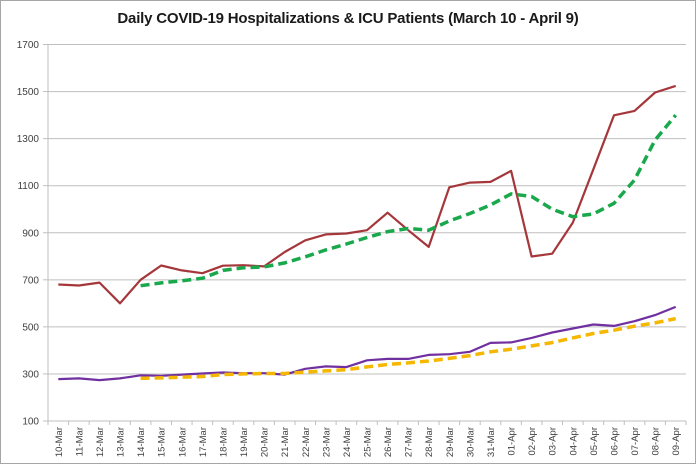 The image size is (696, 464). What do you see at coordinates (265, 442) in the screenshot?
I see `x-tick-label: 20-Mar` at bounding box center [265, 442].